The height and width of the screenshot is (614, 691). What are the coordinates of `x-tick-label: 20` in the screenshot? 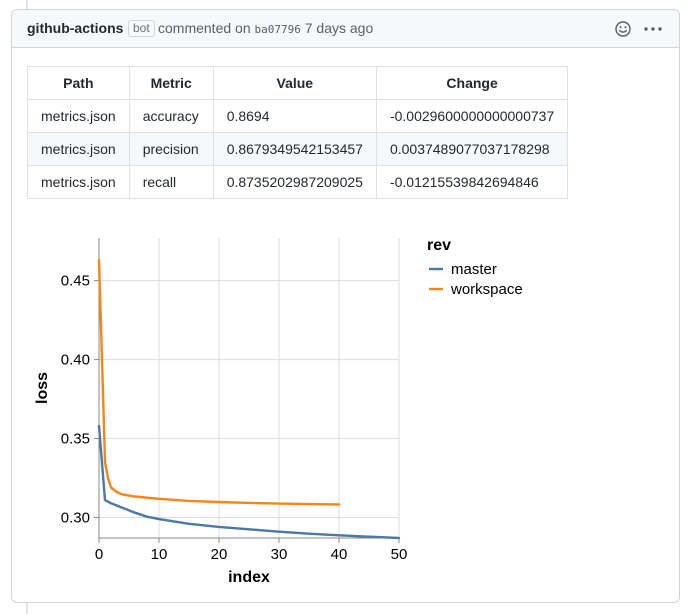 It's located at (219, 554).